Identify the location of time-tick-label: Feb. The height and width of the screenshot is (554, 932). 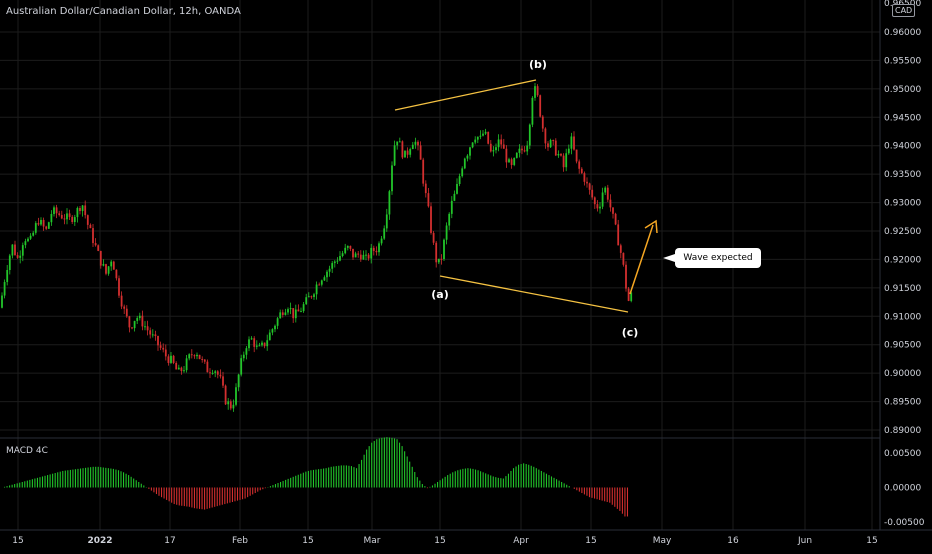
(240, 541).